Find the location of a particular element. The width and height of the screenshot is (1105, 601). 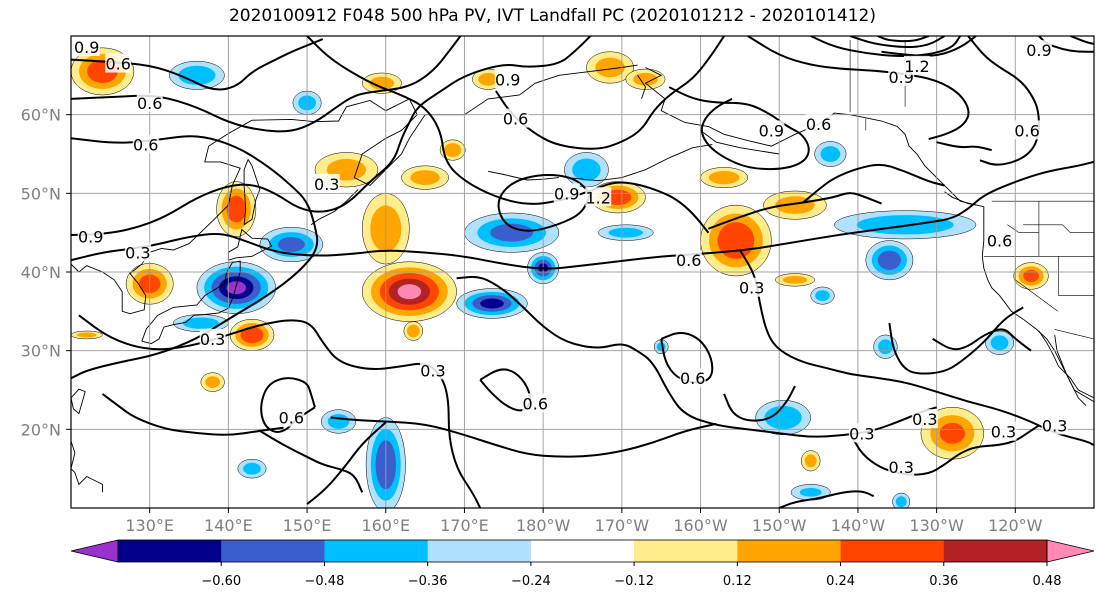

lat-label: 40°N is located at coordinates (41, 272).